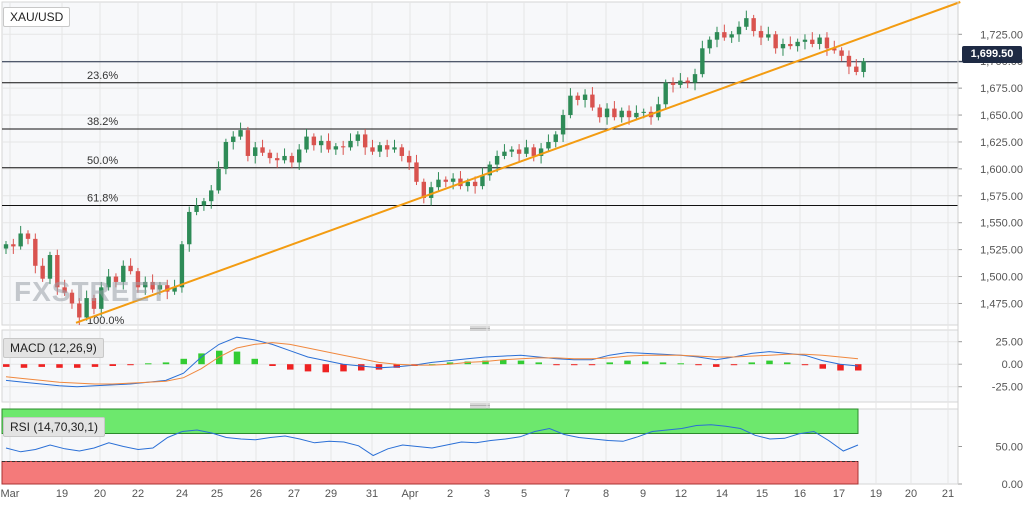  What do you see at coordinates (643, 494) in the screenshot?
I see `x-tick-label: 9` at bounding box center [643, 494].